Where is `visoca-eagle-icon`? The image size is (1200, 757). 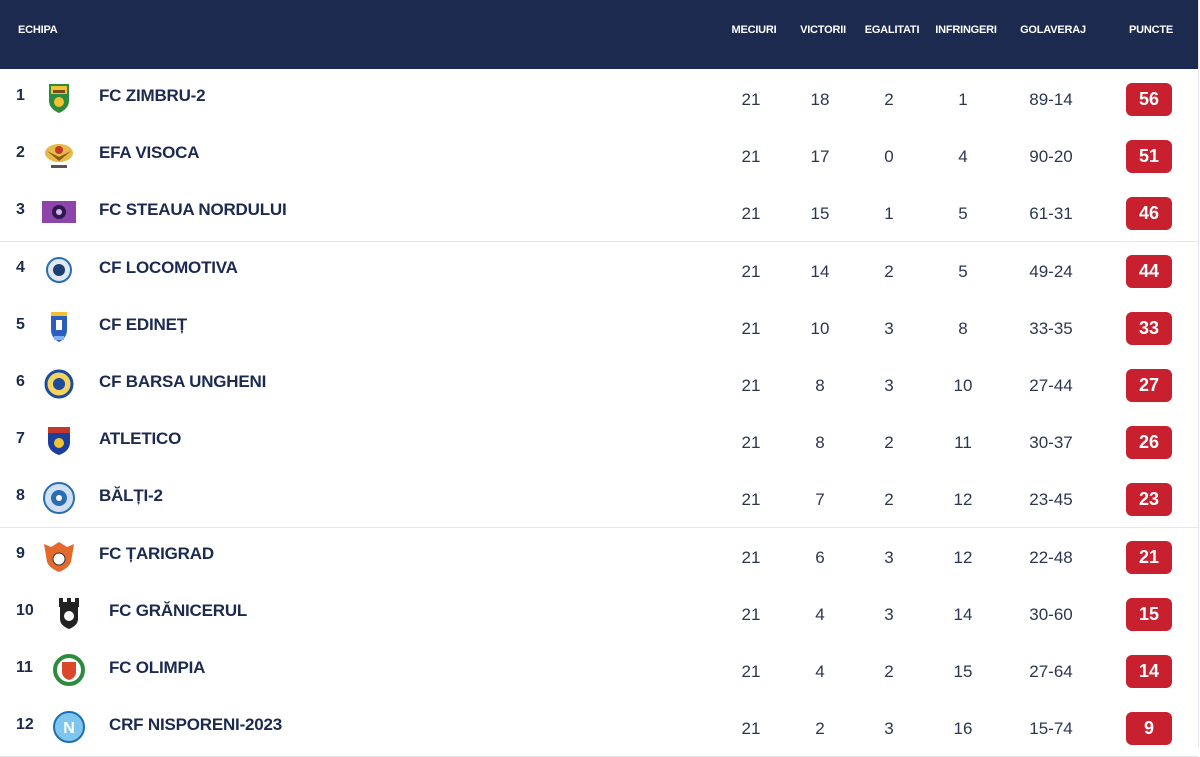
visoca-eagle-icon is located at coordinates (59, 155).